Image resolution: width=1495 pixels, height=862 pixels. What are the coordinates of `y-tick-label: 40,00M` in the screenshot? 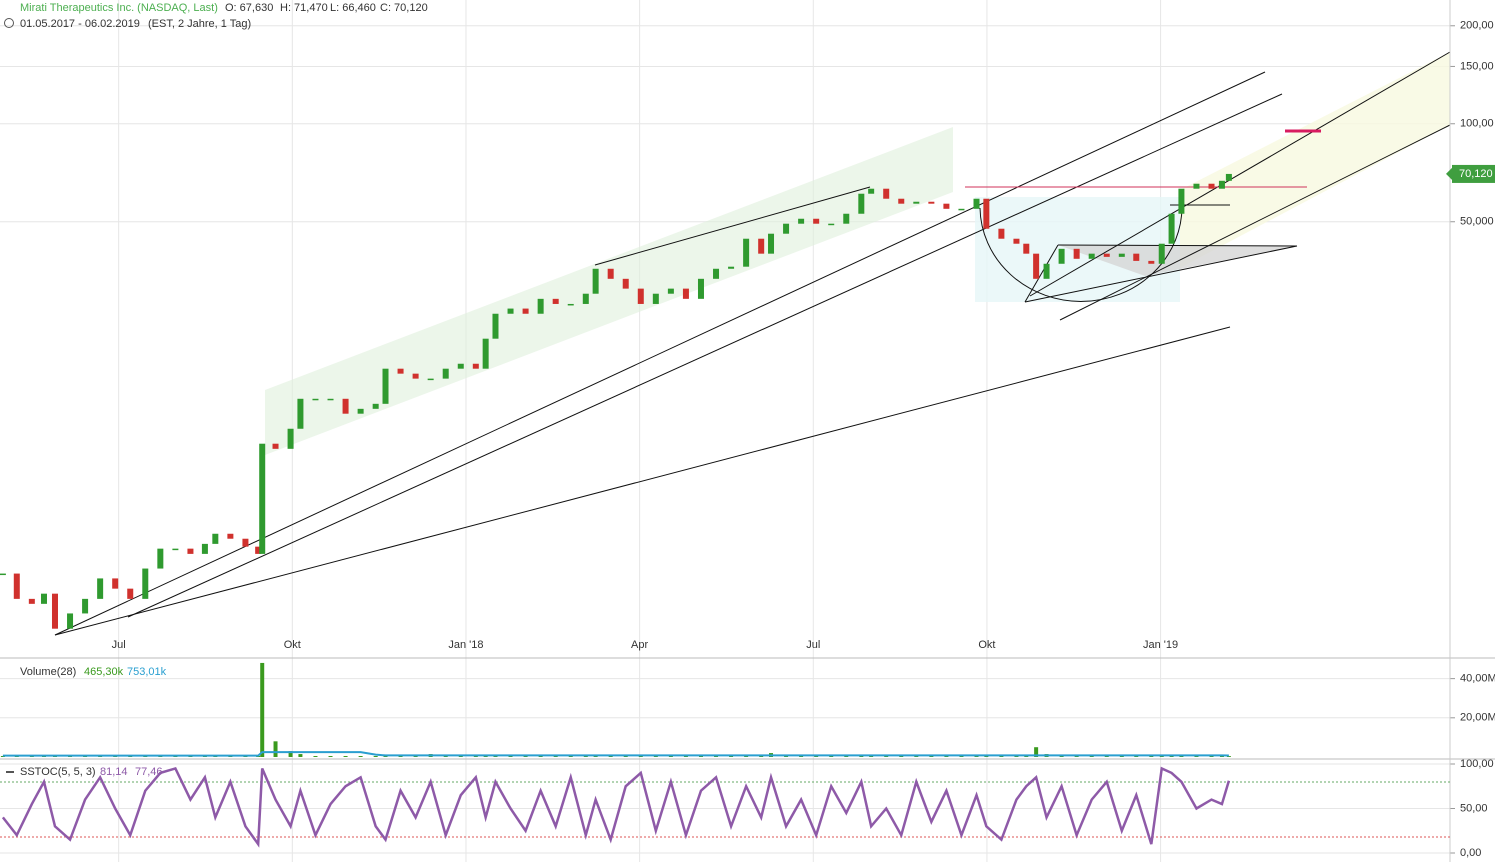 It's located at (1477, 679).